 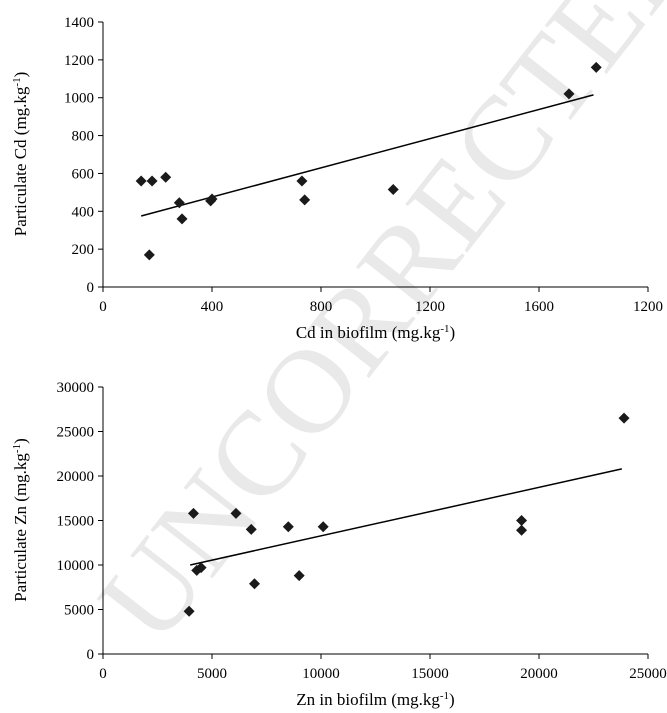 What do you see at coordinates (539, 674) in the screenshot?
I see `x-tick-label: 20000` at bounding box center [539, 674].